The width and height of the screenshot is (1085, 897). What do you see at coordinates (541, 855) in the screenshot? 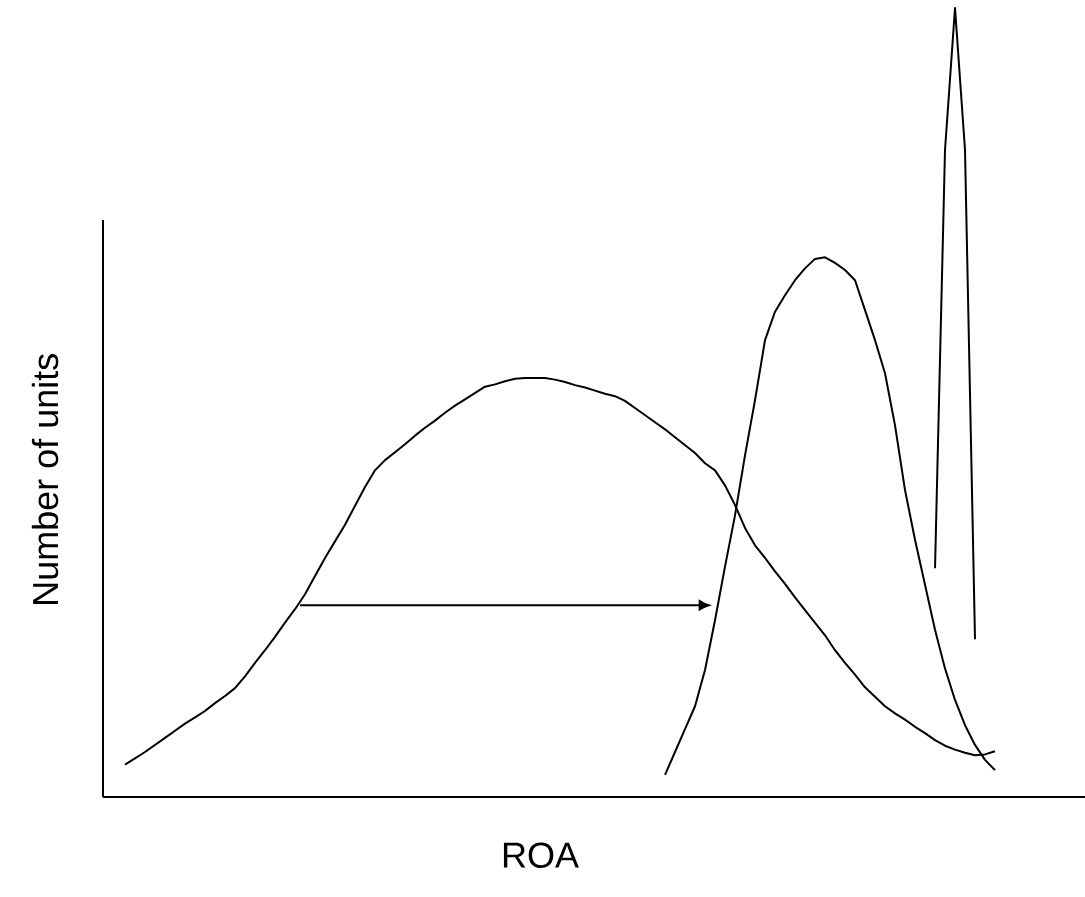
I see `x-axis-title: ROA` at bounding box center [541, 855].